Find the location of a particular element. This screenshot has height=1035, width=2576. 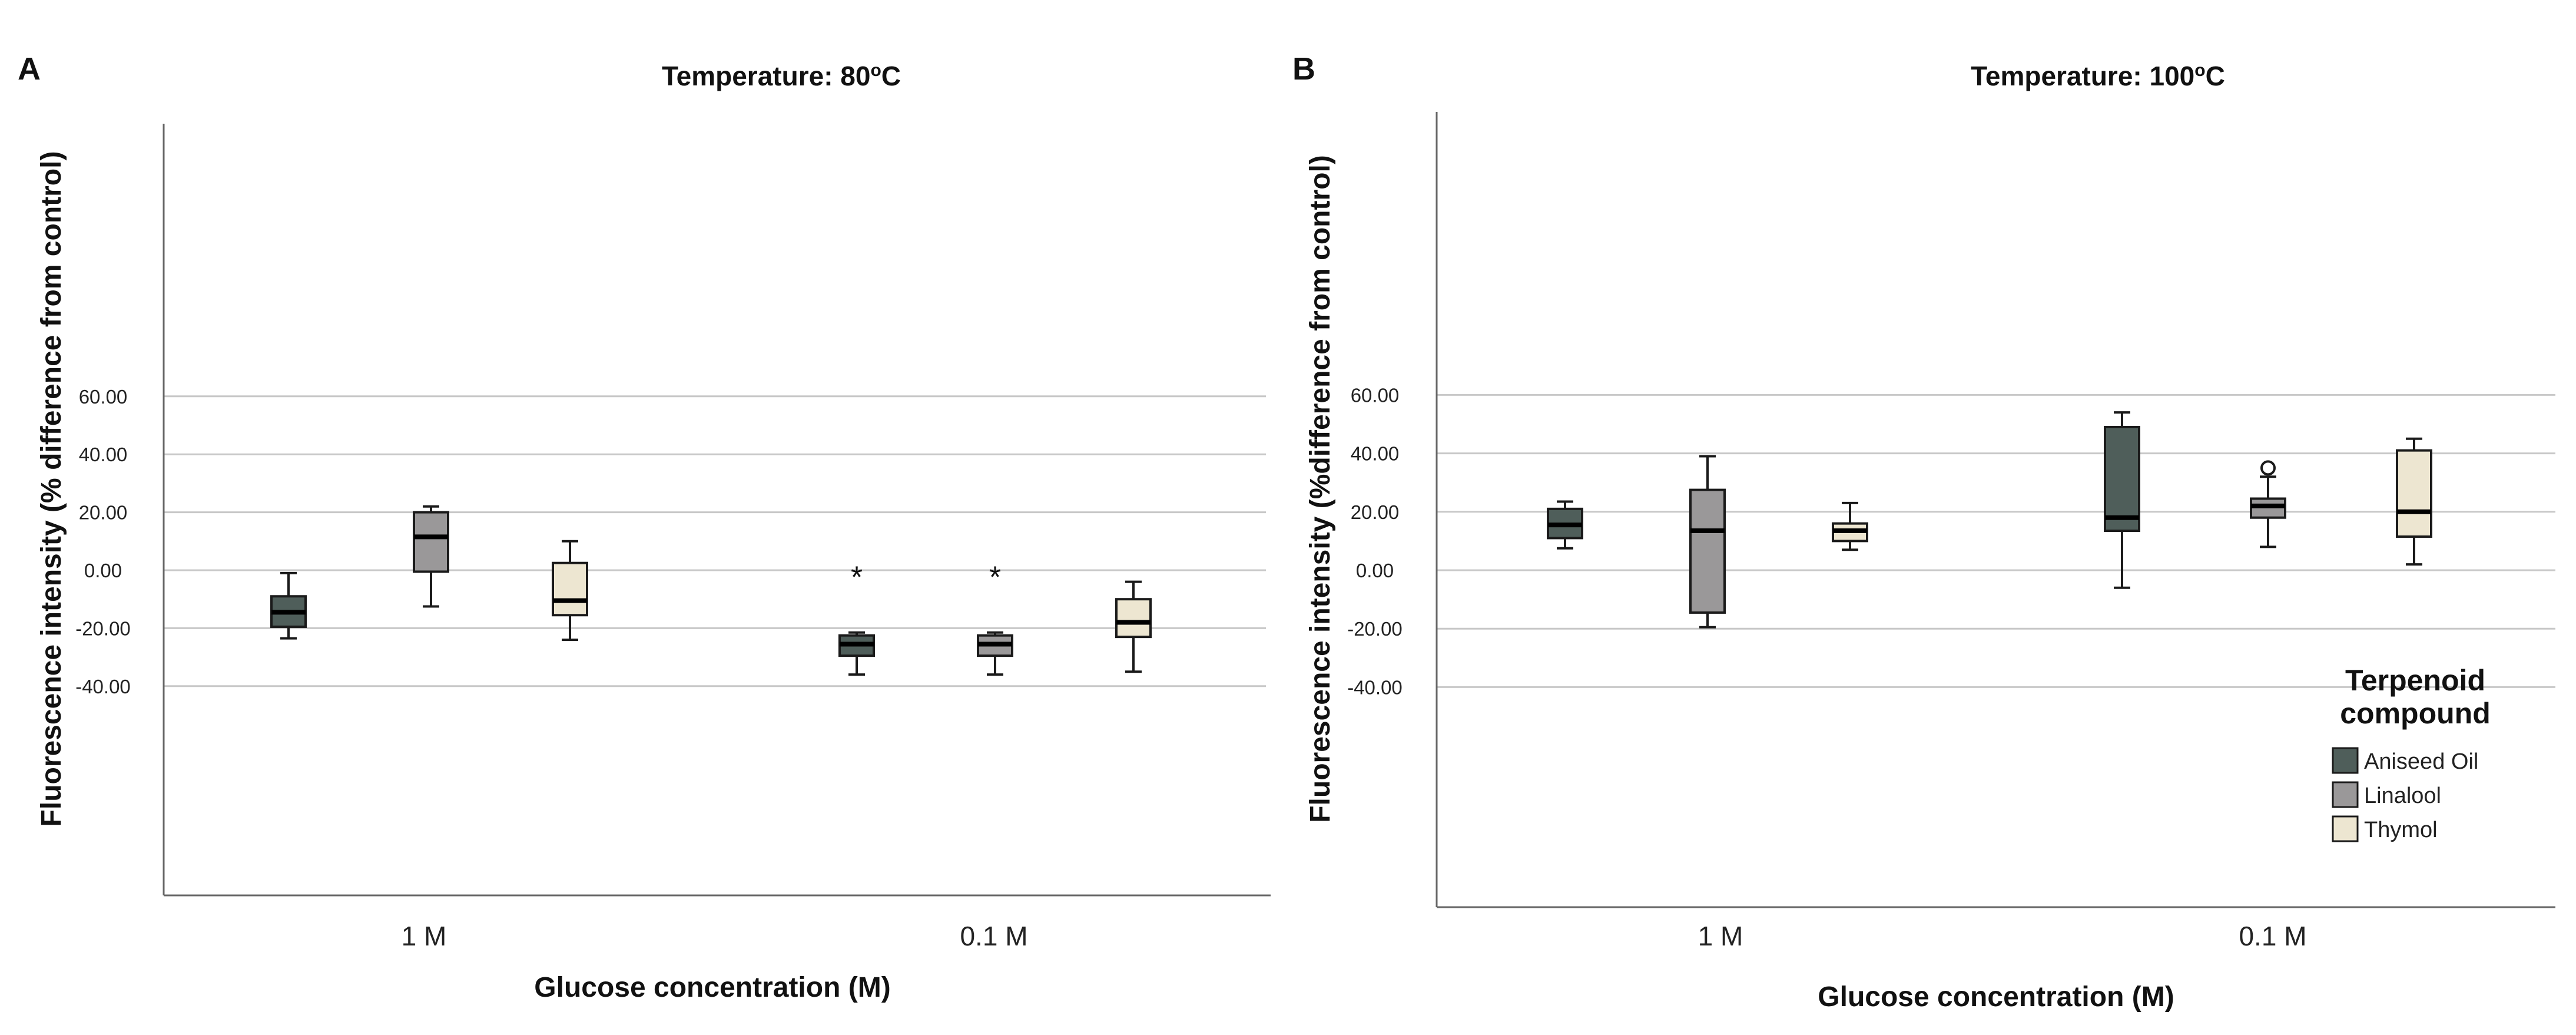

panel-a-box-thymol-0-1m-iqr is located at coordinates (1133, 618).